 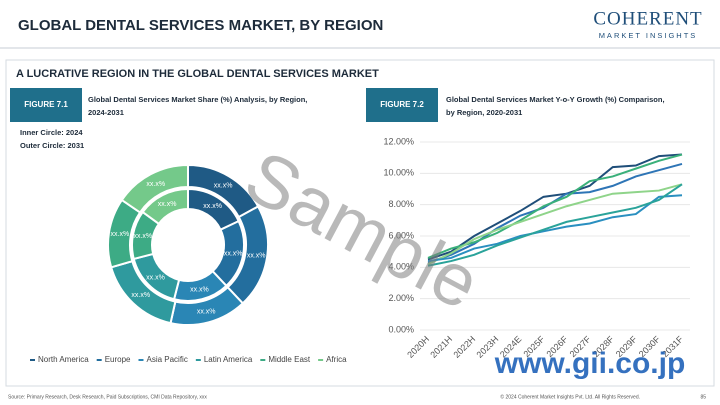 What do you see at coordinates (590, 363) in the screenshot?
I see `watermark-url: www.gii.co.jp` at bounding box center [590, 363].